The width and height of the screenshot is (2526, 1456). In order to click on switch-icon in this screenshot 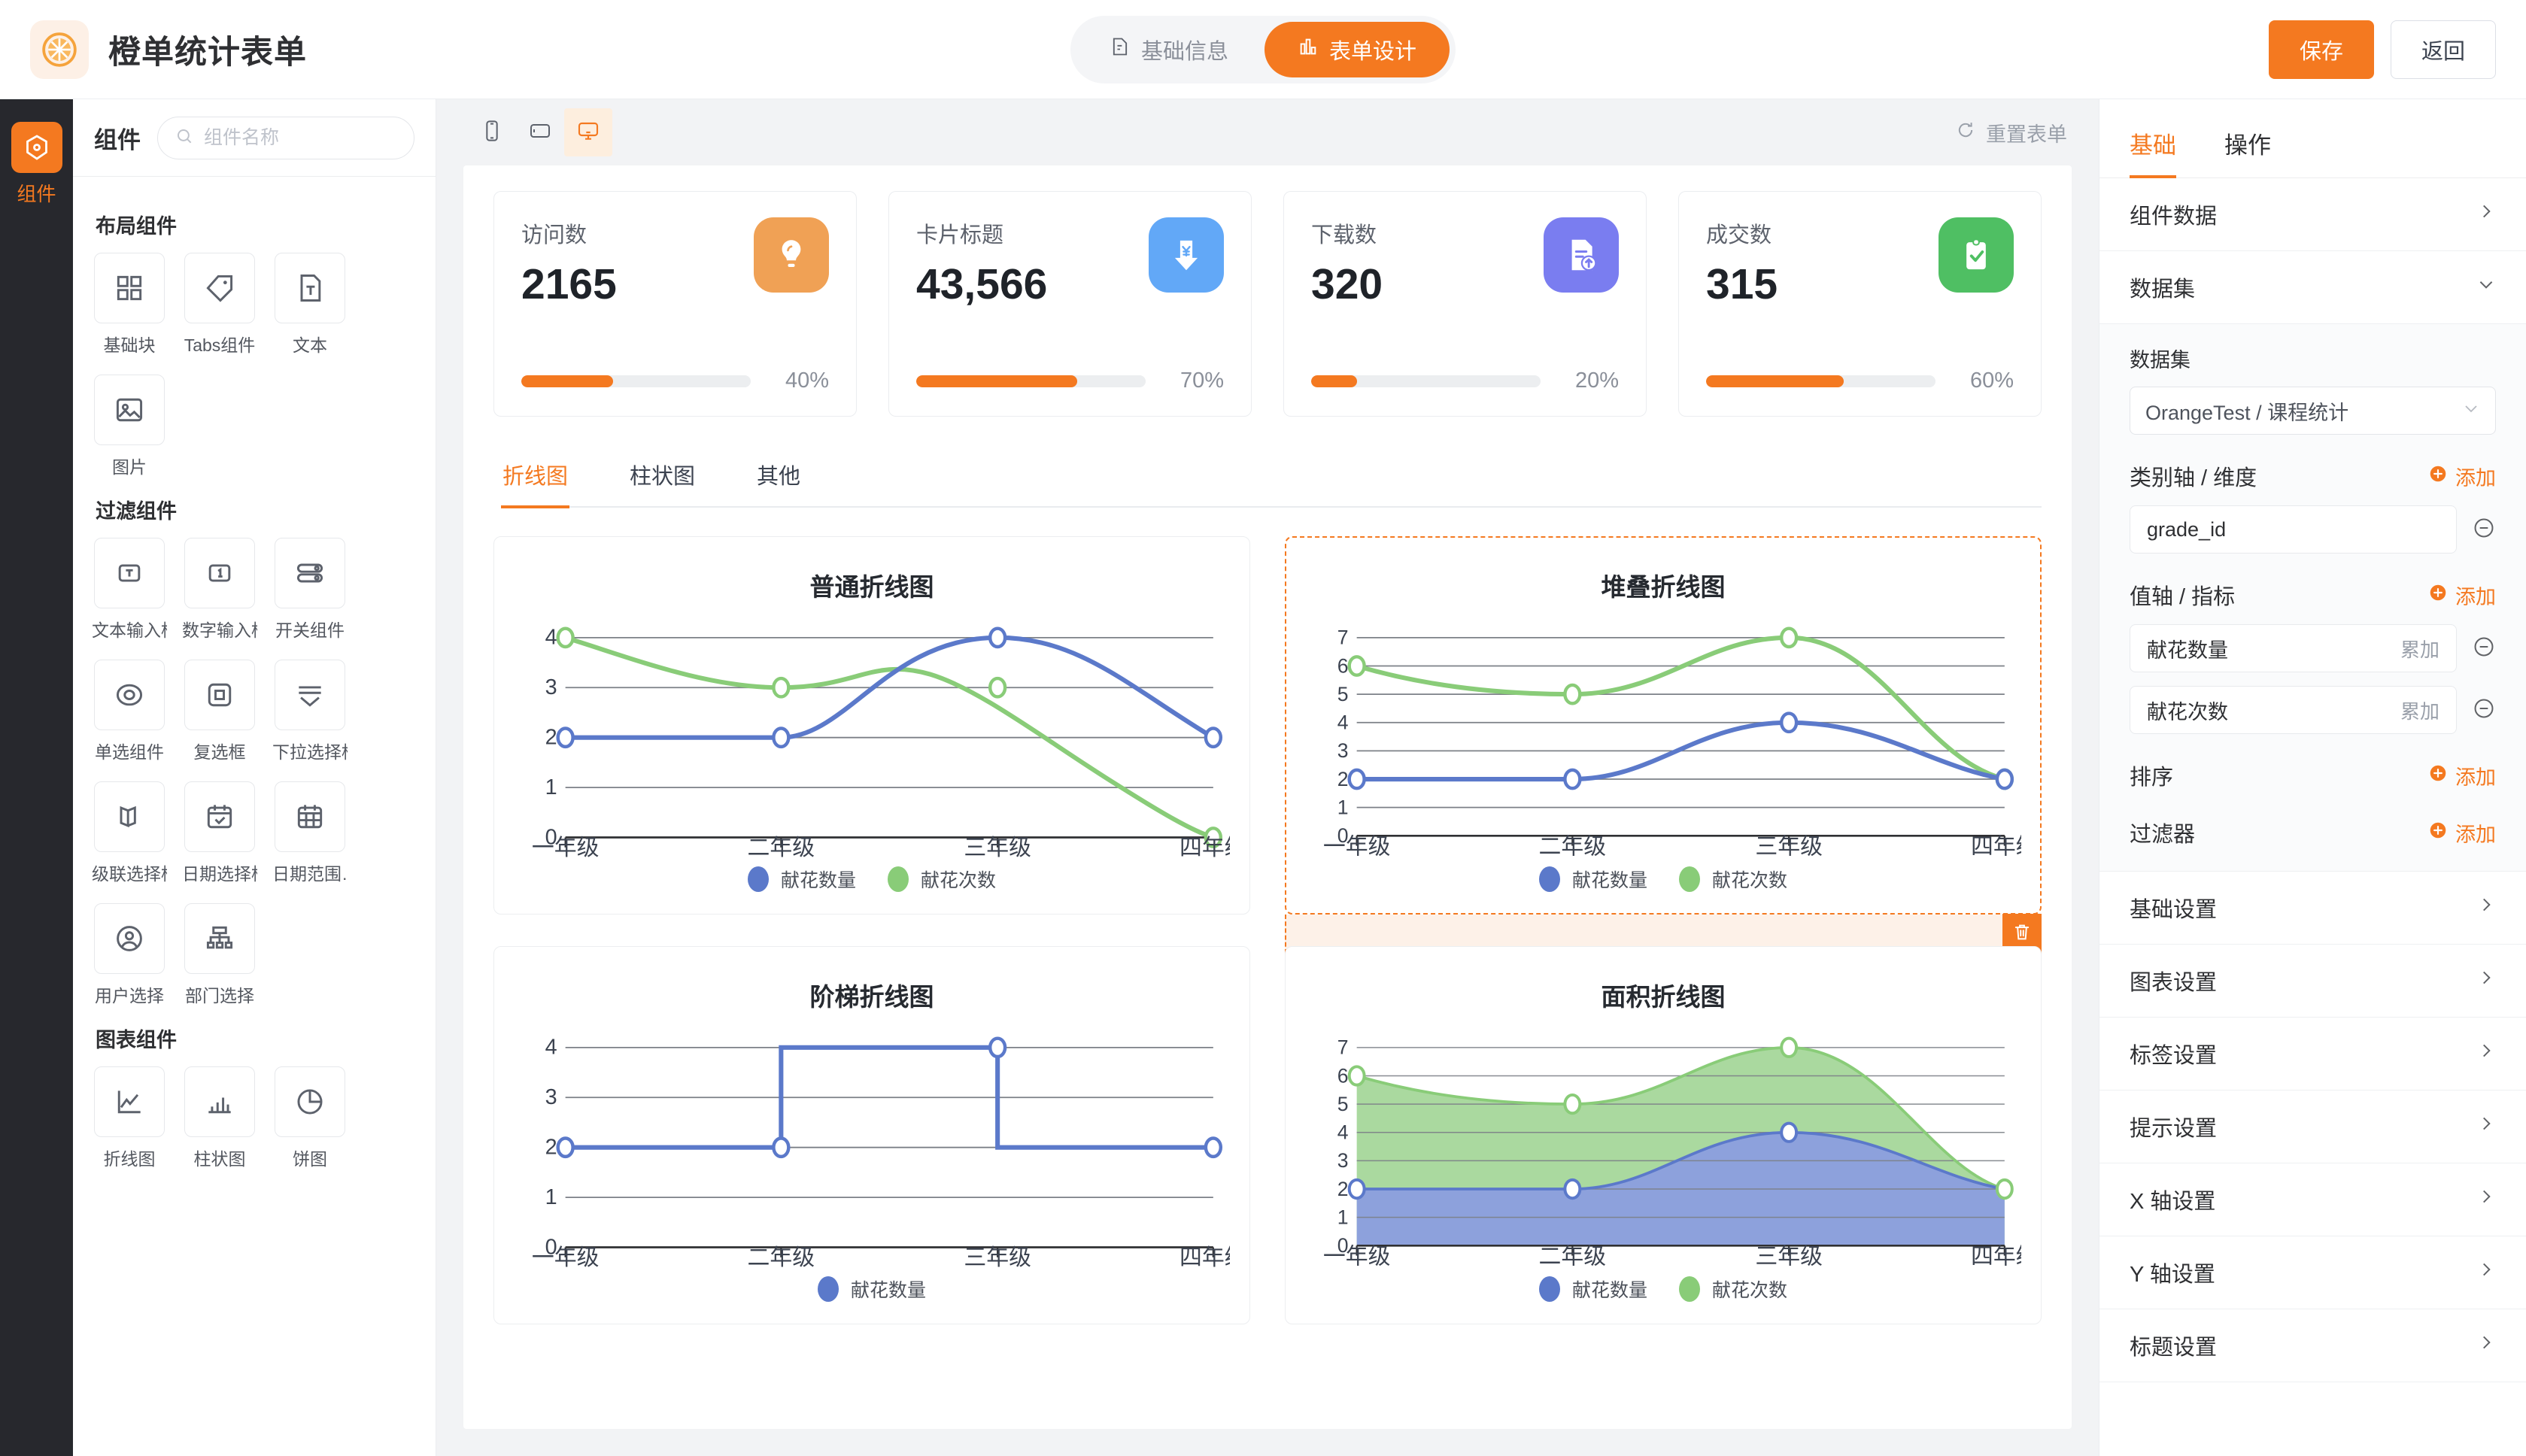, I will do `click(310, 573)`.